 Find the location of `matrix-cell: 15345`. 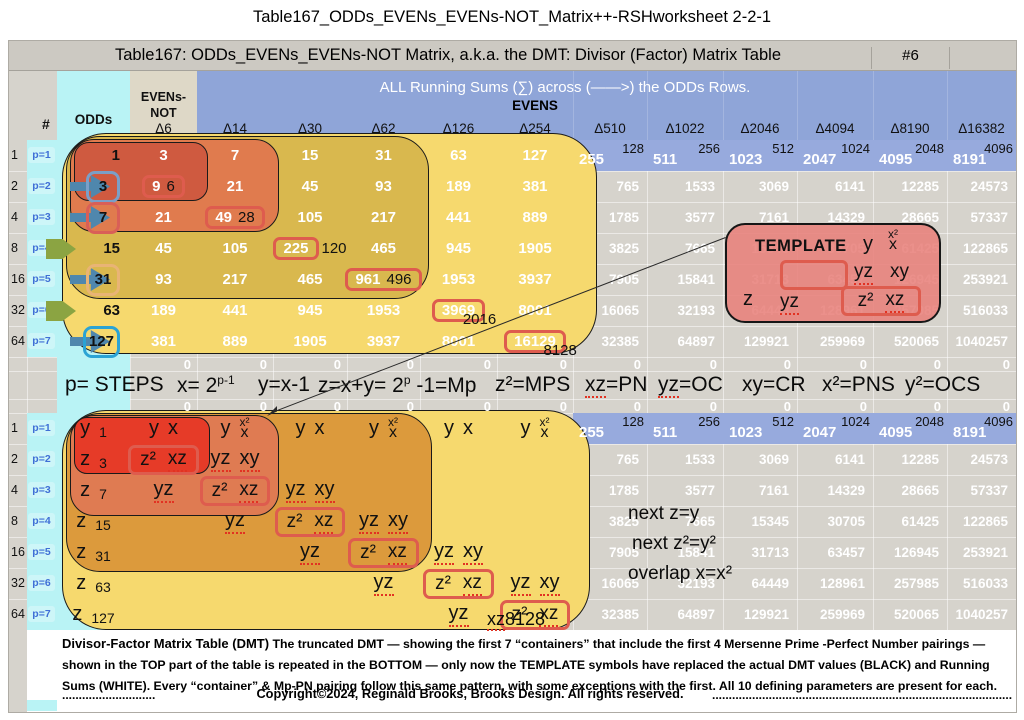

matrix-cell: 15345 is located at coordinates (760, 521).